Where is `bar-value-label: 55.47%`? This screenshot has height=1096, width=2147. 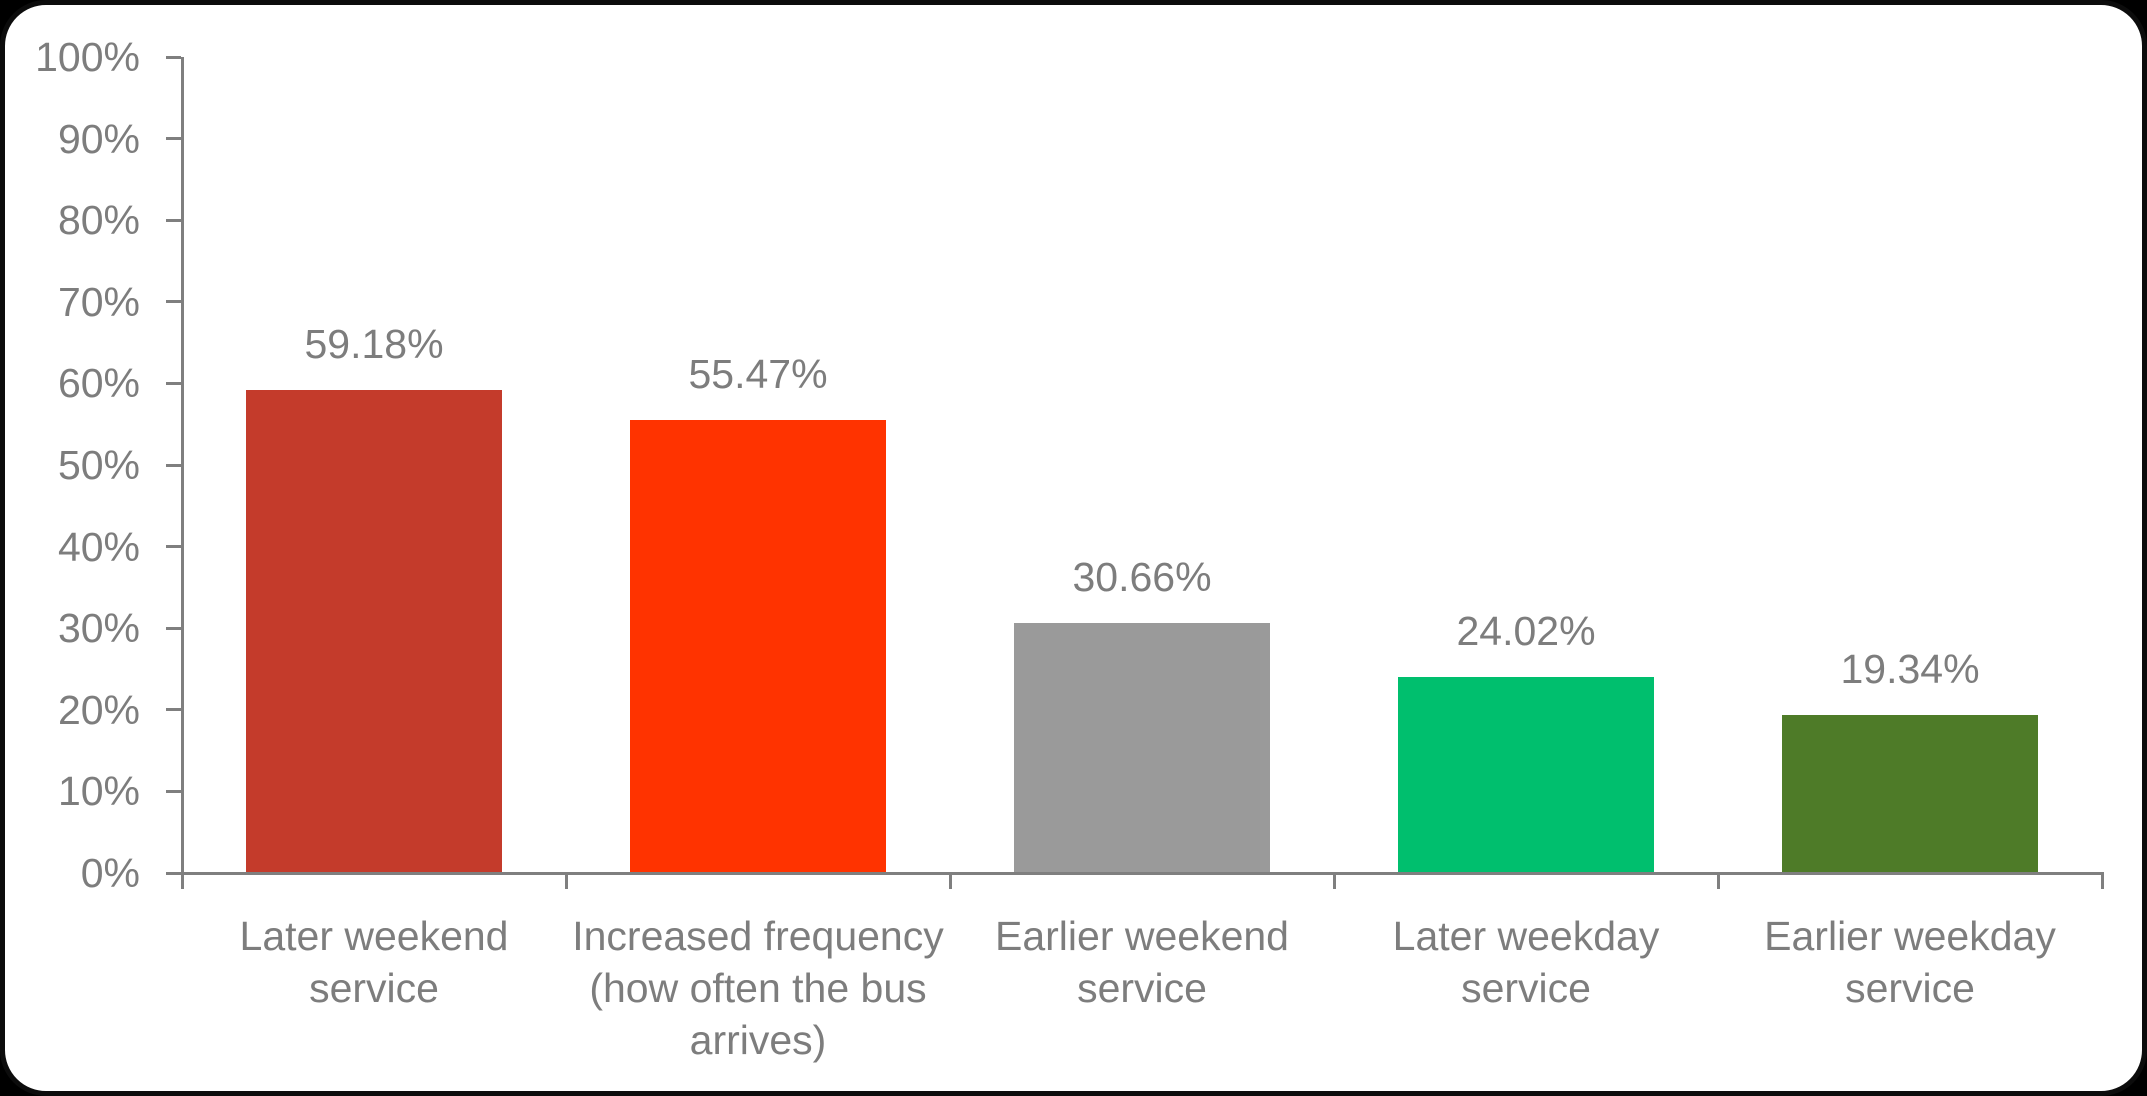 bar-value-label: 55.47% is located at coordinates (758, 374).